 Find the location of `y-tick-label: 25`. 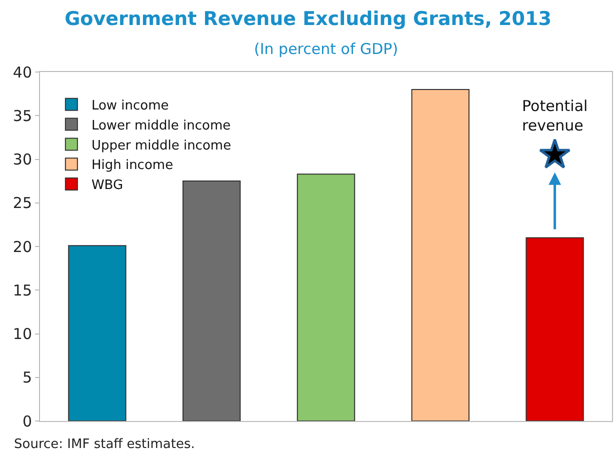

y-tick-label: 25 is located at coordinates (22, 203).